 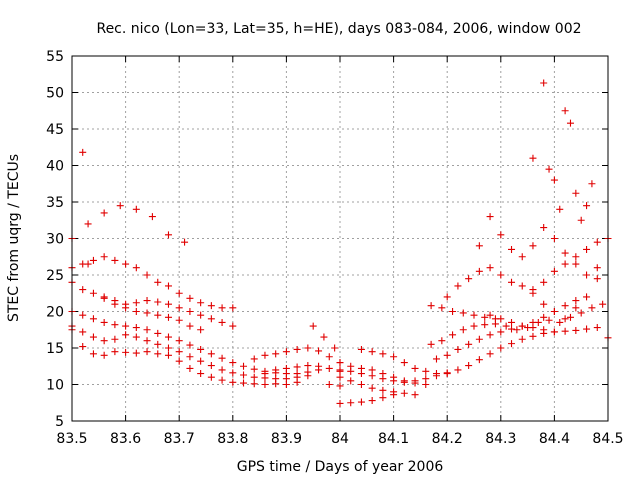 What do you see at coordinates (340, 439) in the screenshot?
I see `x-tick-label: 84` at bounding box center [340, 439].